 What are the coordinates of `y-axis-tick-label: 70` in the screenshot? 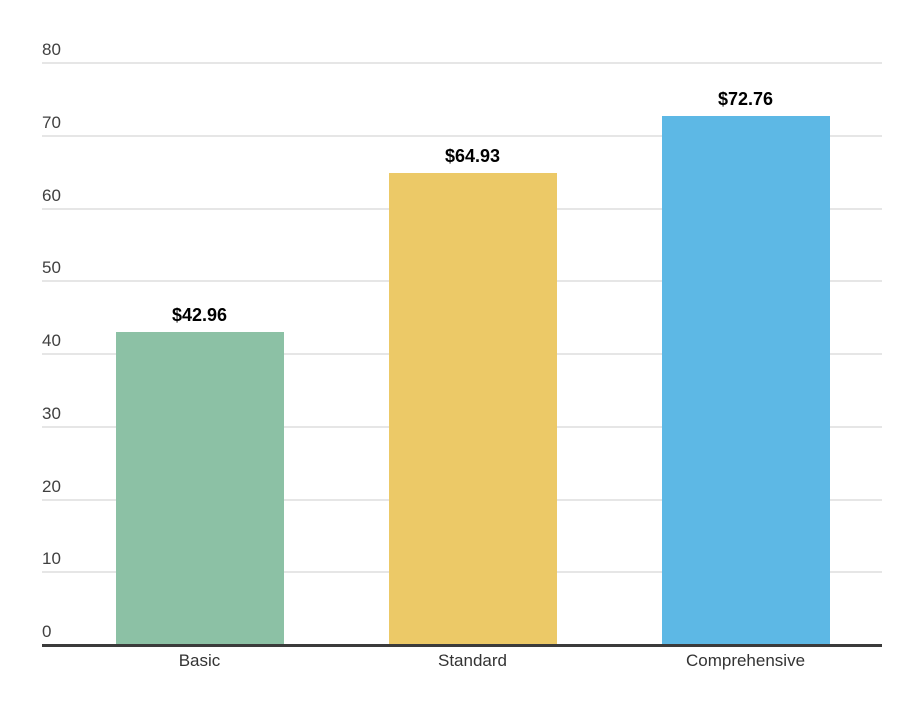 It's located at (51, 122).